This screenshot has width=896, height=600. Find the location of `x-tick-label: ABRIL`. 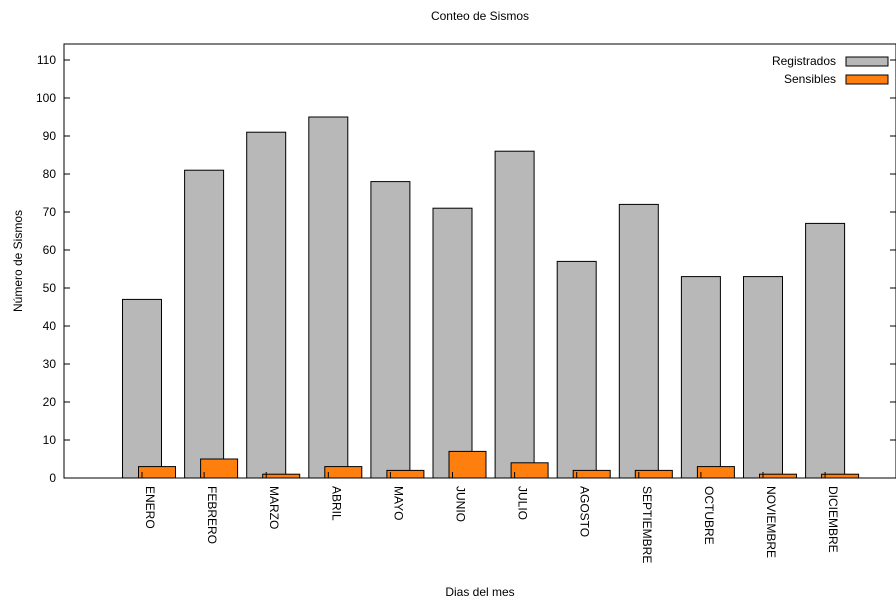

x-tick-label: ABRIL is located at coordinates (336, 503).